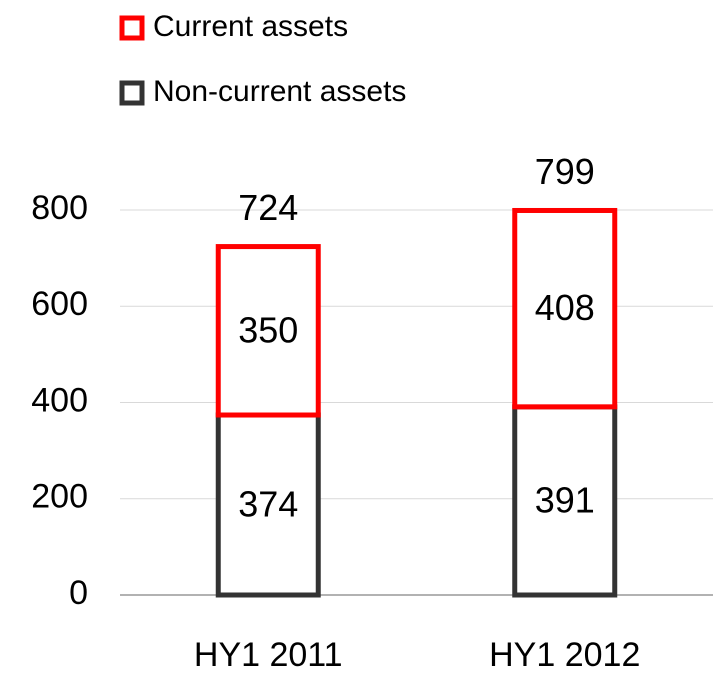 This screenshot has width=713, height=674. What do you see at coordinates (564, 655) in the screenshot?
I see `x-tick-label: HY1 2012` at bounding box center [564, 655].